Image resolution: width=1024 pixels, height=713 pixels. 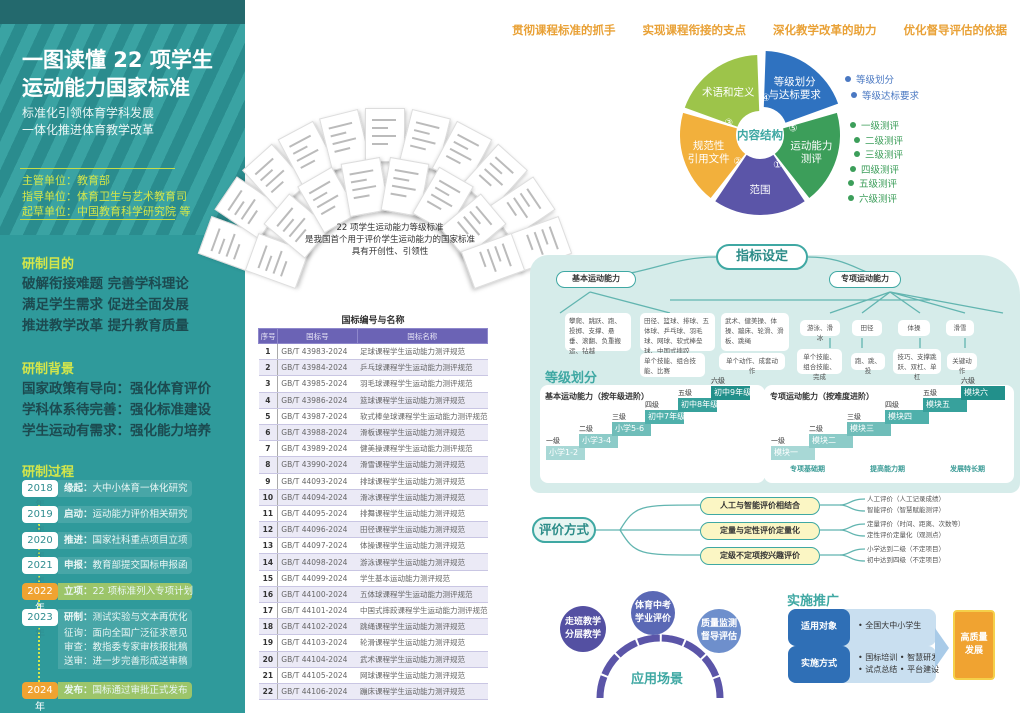 I want to click on promotion-row-label: 适用对象, so click(x=819, y=627).